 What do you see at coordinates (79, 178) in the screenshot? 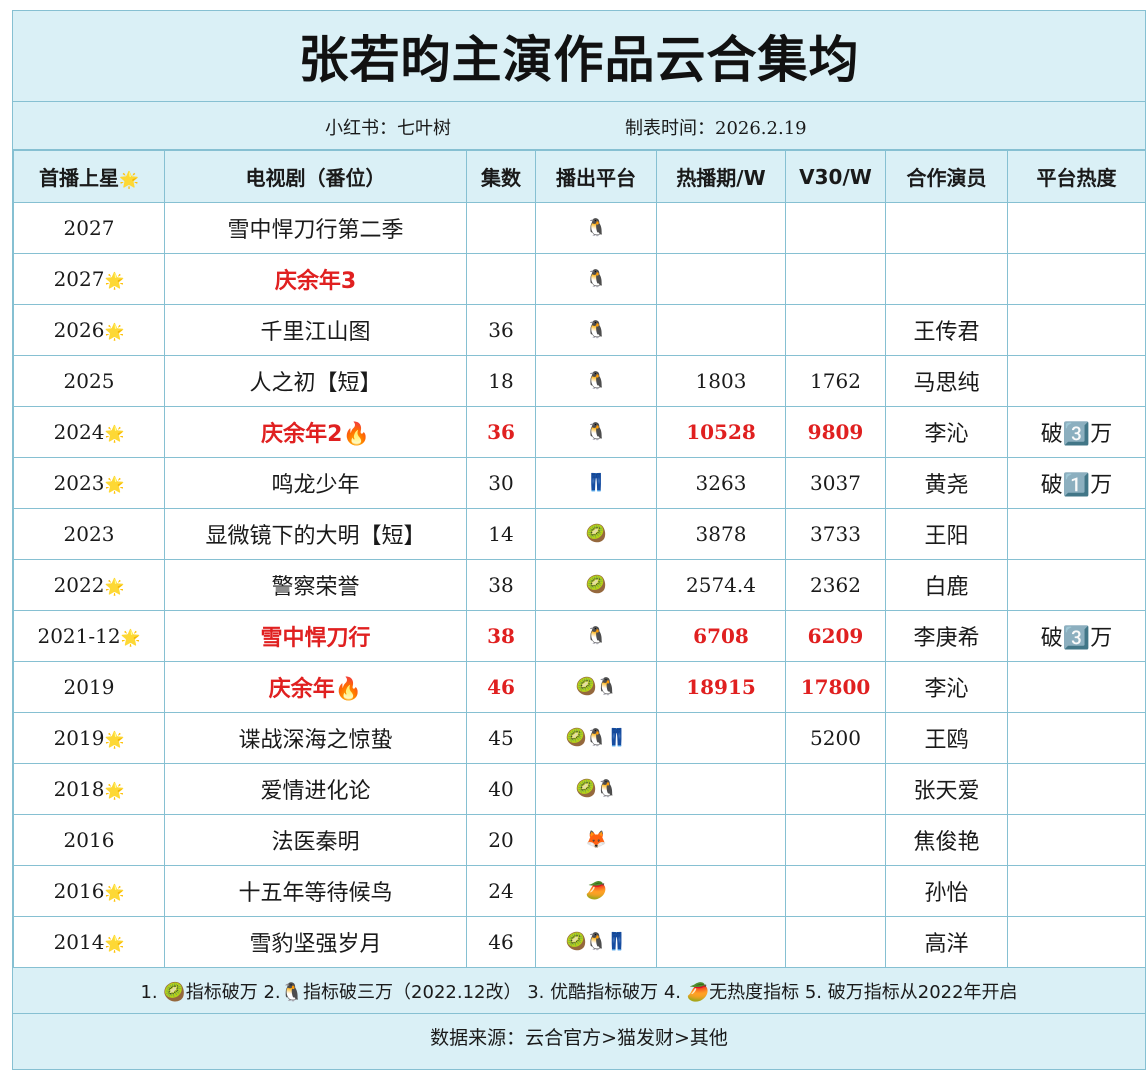
I see `header-premiere-label: 首播上星` at bounding box center [79, 178].